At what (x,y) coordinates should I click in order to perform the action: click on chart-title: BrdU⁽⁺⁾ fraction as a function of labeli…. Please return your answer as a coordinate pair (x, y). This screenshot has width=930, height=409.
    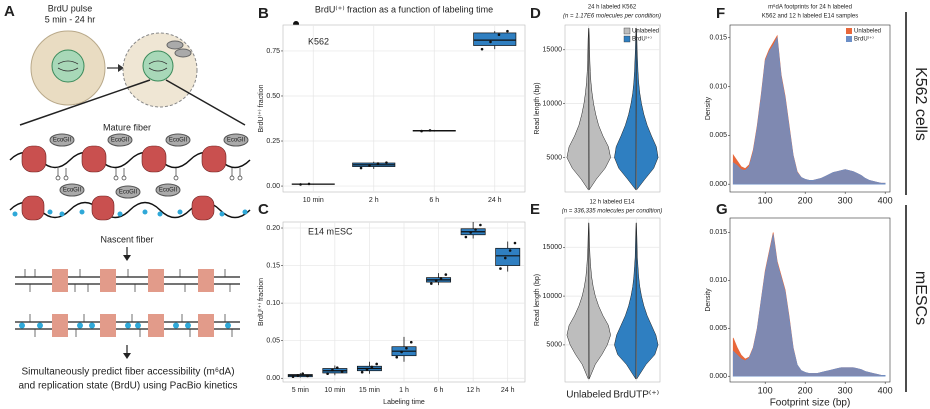
    Looking at the image, I should click on (404, 9).